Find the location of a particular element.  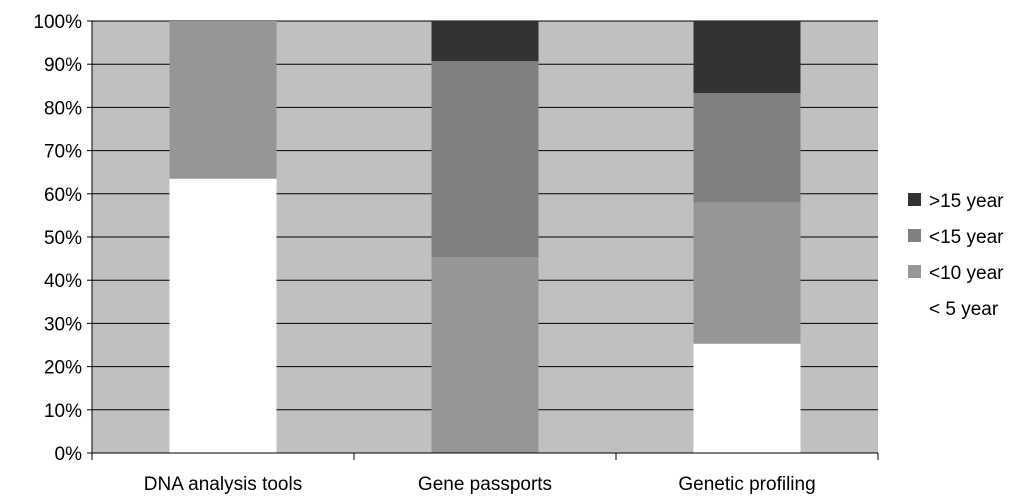

legend: >15 year <15 year <10 year < 5 year is located at coordinates (956, 255).